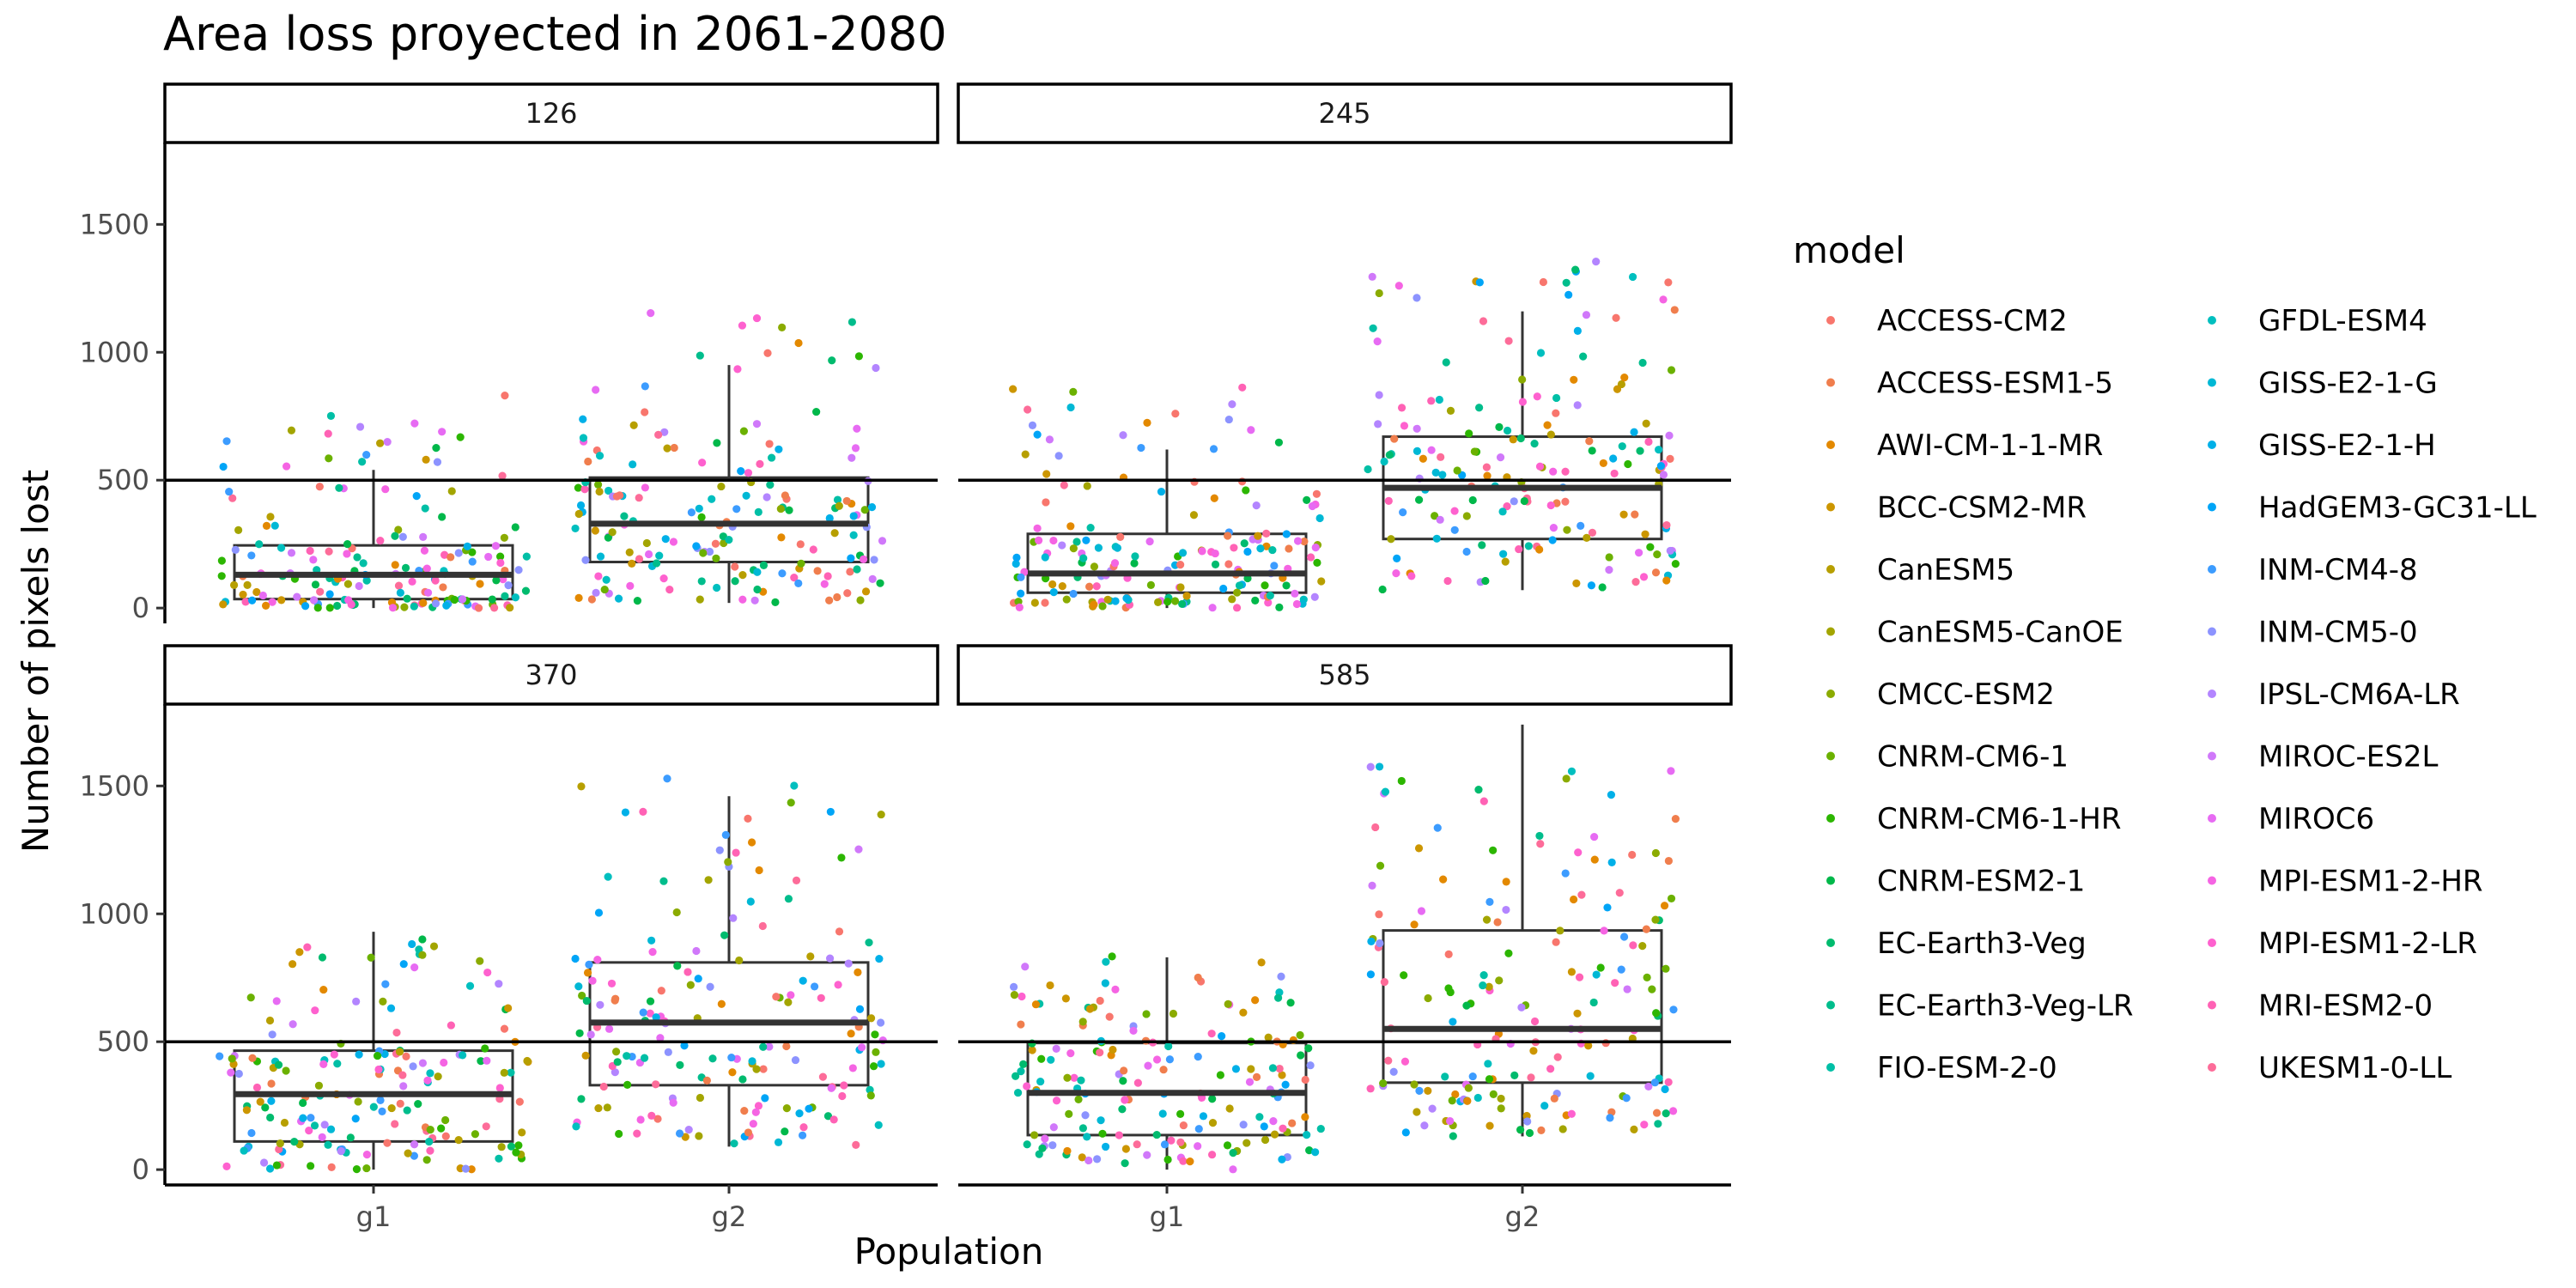 The width and height of the screenshot is (2576, 1288). Describe the element at coordinates (1969, 384) in the screenshot. I see `legend-entry: ACCESS-ESM1-5` at that location.